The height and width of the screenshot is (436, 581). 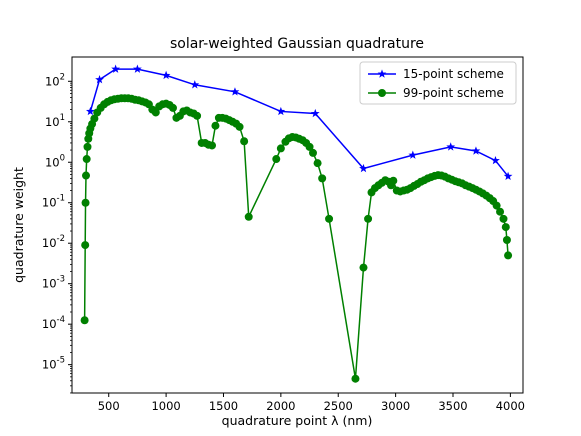 What do you see at coordinates (165, 406) in the screenshot?
I see `x-tick-label: 1000` at bounding box center [165, 406].